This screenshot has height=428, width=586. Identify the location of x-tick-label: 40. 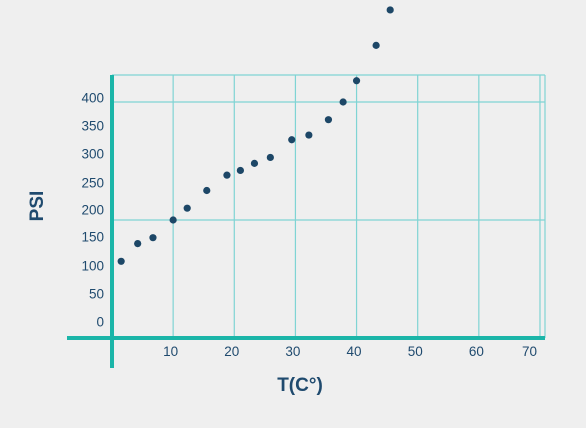
(354, 351).